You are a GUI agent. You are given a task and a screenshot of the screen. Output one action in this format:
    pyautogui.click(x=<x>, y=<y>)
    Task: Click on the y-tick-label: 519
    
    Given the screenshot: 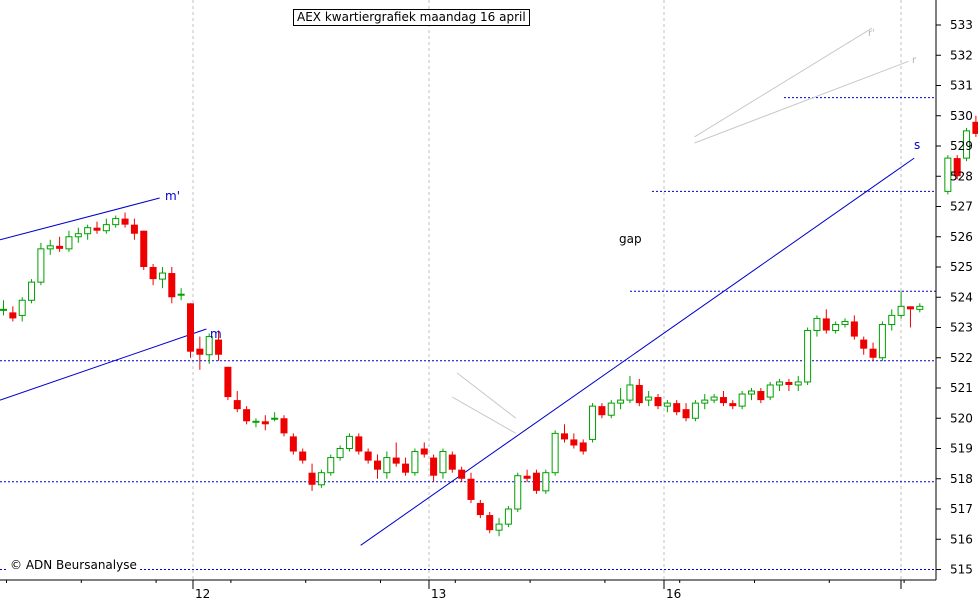 What is the action you would take?
    pyautogui.click(x=961, y=449)
    